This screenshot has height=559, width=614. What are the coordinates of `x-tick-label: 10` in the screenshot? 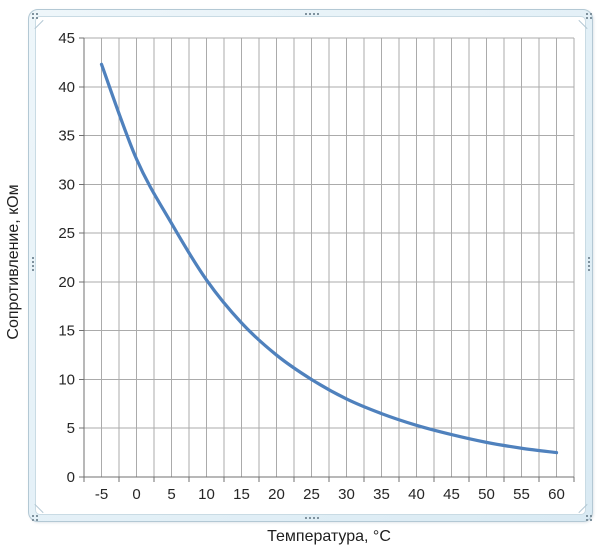 It's located at (206, 494).